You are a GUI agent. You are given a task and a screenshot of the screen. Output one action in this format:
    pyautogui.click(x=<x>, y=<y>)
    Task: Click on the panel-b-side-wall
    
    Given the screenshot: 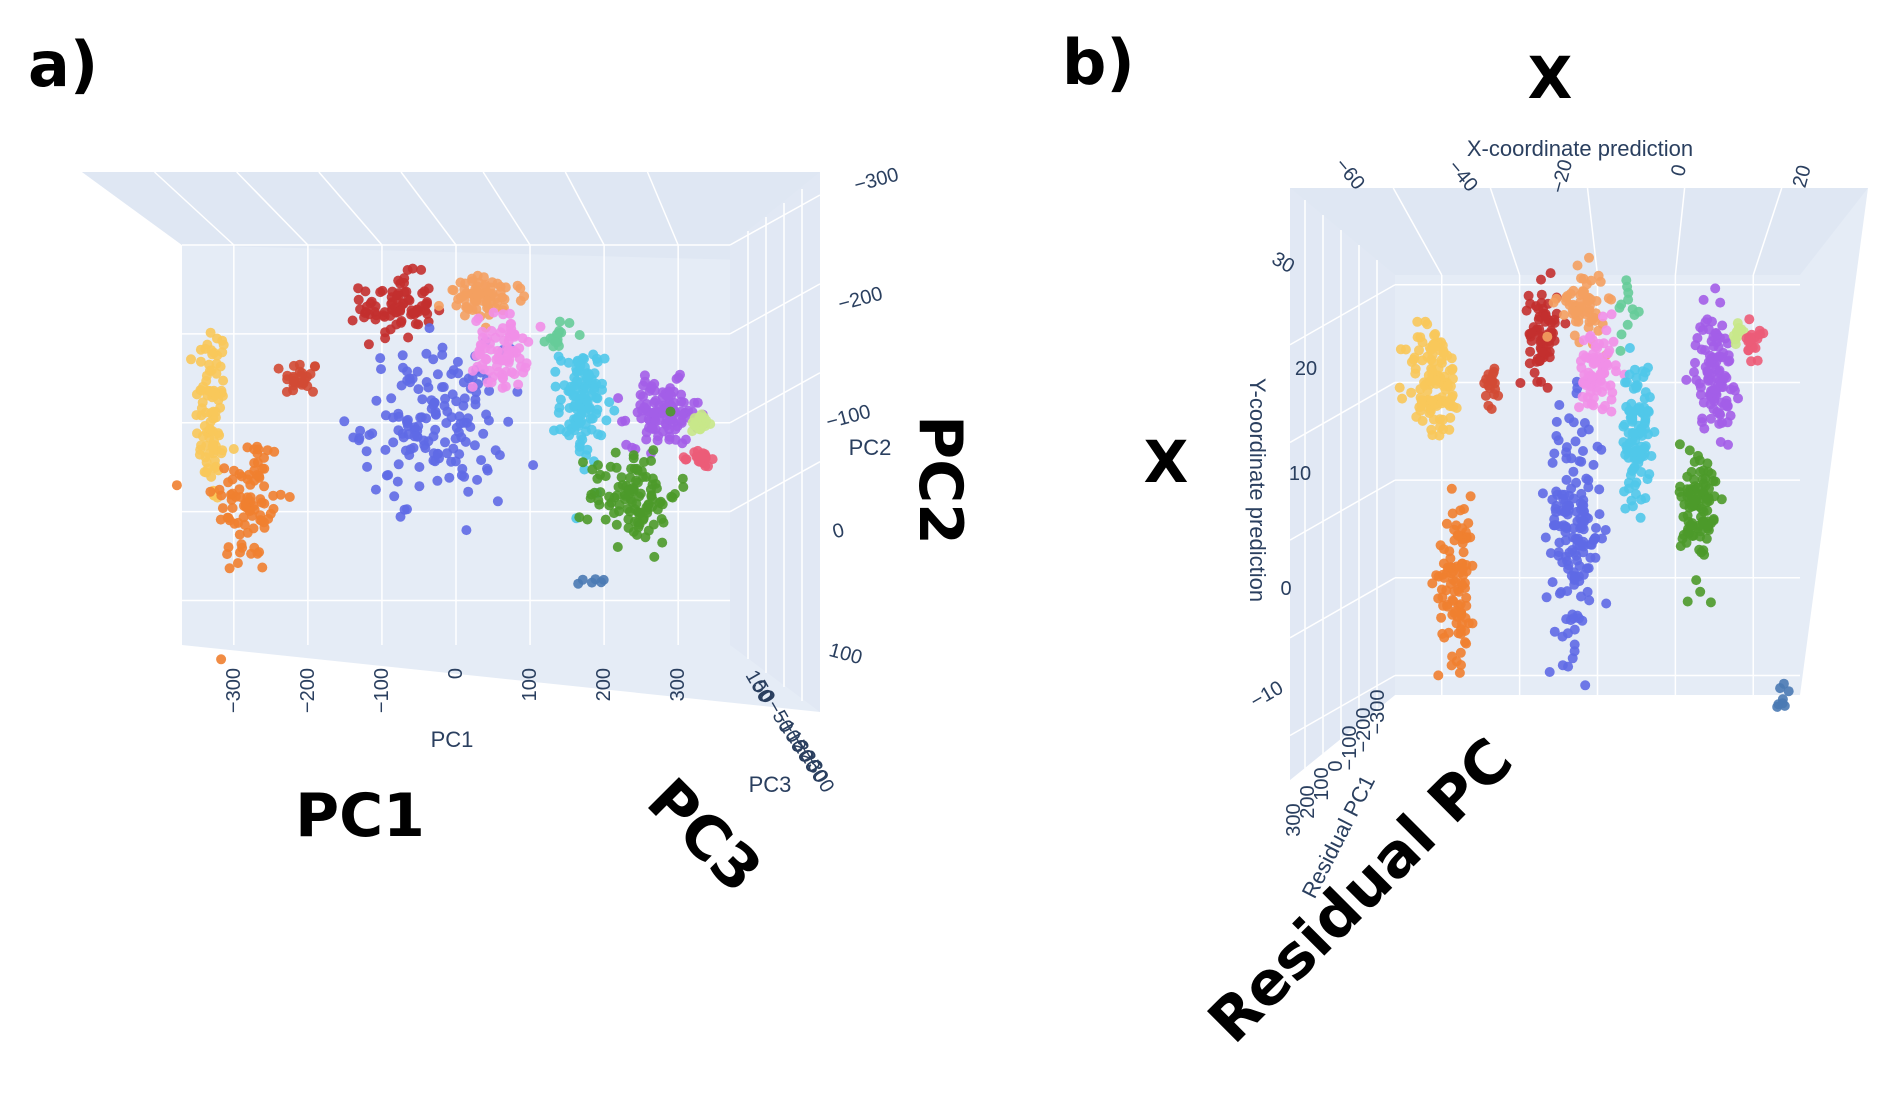 What is the action you would take?
    pyautogui.click(x=1342, y=484)
    